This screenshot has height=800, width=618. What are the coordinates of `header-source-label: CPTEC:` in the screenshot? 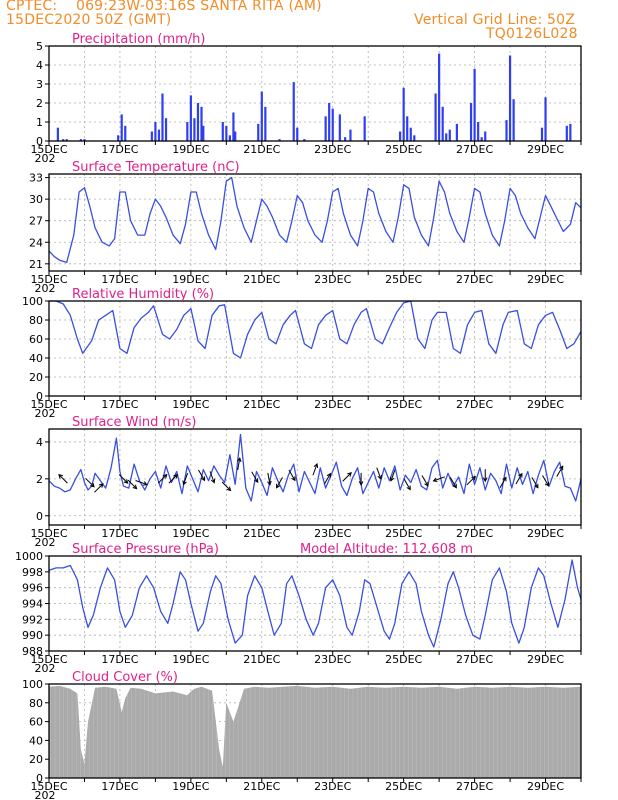 It's located at (32, 7).